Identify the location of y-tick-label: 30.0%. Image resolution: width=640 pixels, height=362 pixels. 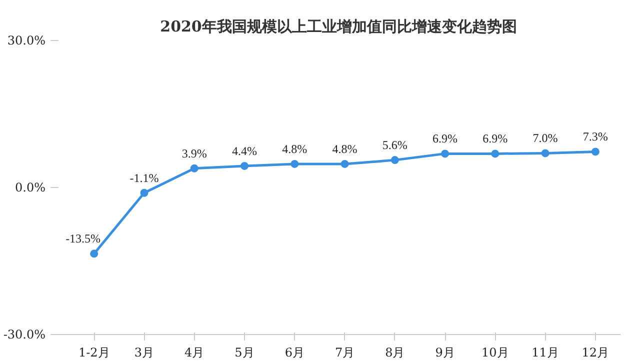
(26, 41).